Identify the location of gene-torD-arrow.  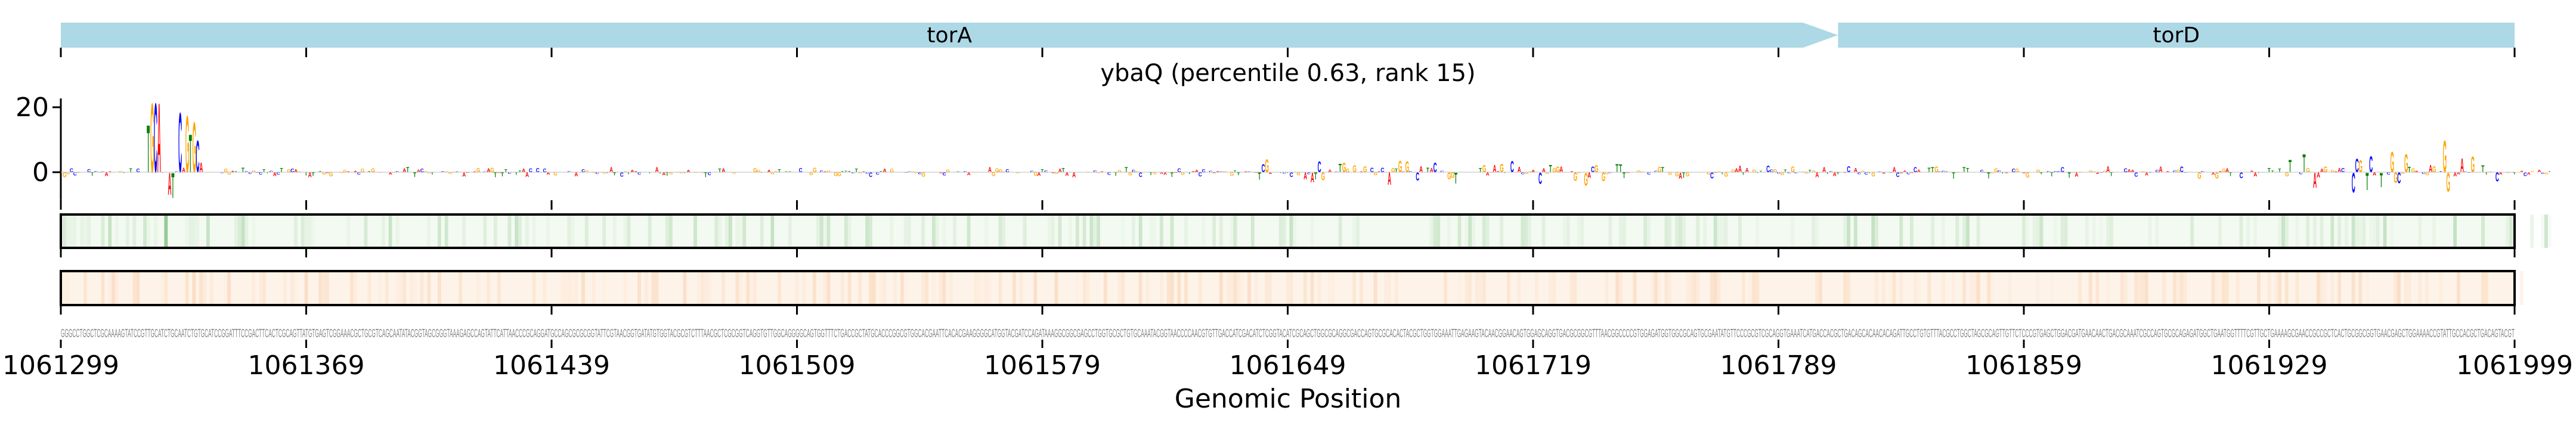
(2176, 35).